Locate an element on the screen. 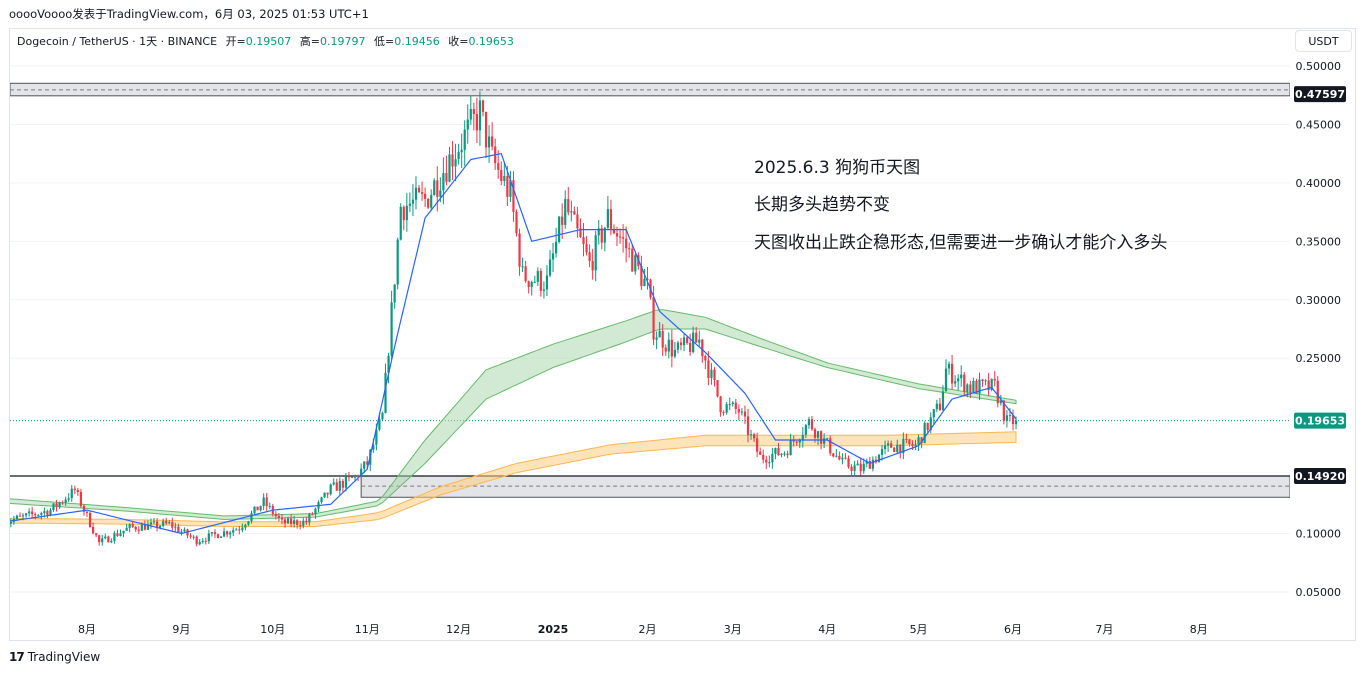 Image resolution: width=1366 pixels, height=675 pixels. y-tick-label: 0.45000 is located at coordinates (1319, 124).